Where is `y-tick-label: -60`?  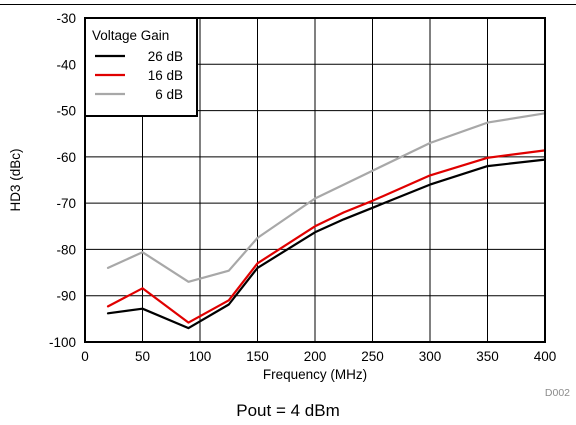
y-tick-label: -60 is located at coordinates (66, 157).